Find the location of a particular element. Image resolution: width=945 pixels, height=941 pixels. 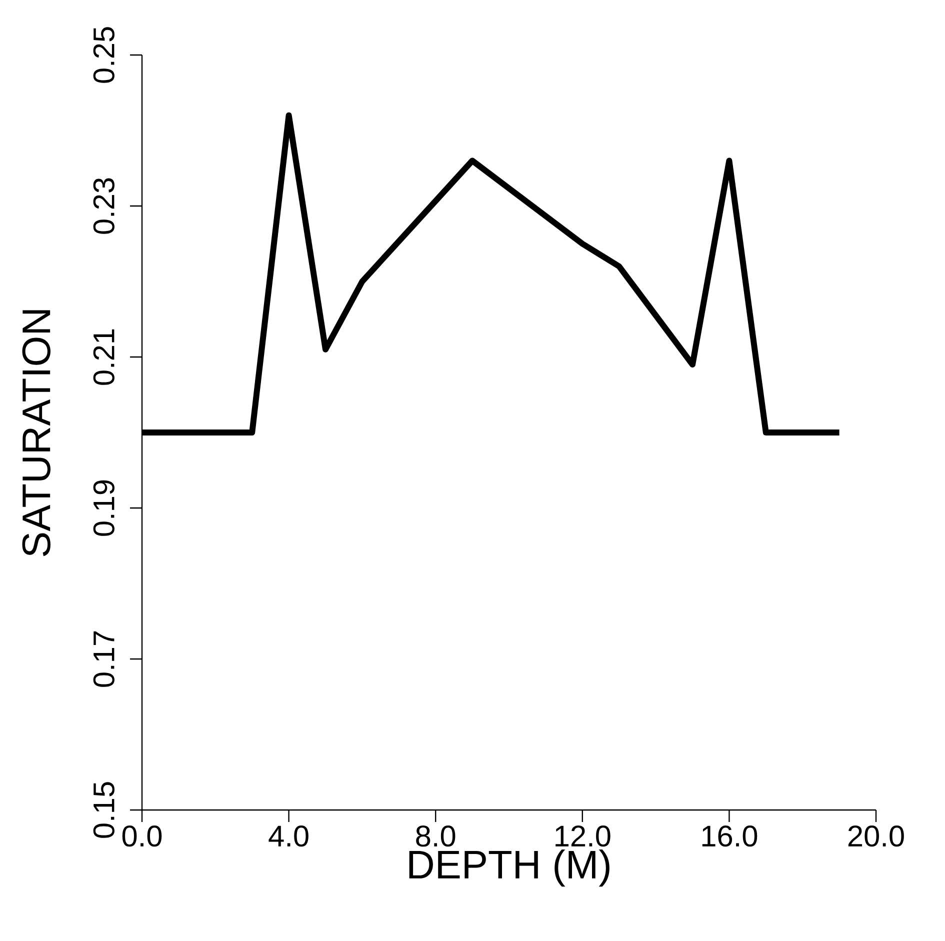

y-axis-title: SATURATION is located at coordinates (36, 433).